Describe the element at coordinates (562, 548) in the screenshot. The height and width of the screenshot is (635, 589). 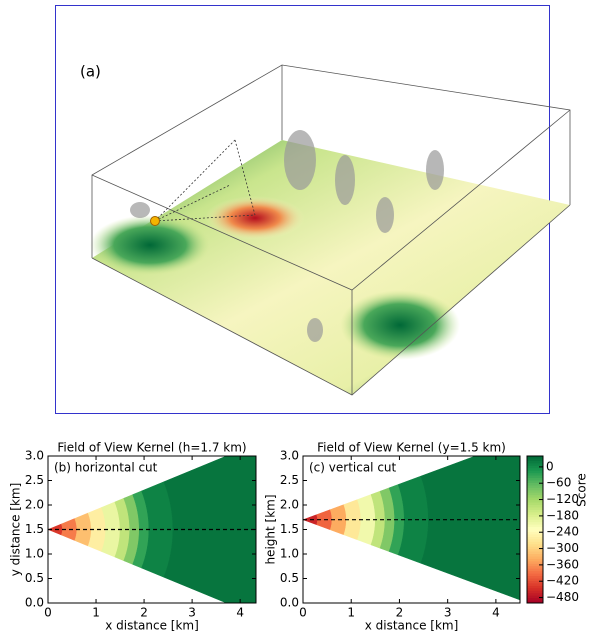
I see `colorbar-tick-label: −300` at that location.